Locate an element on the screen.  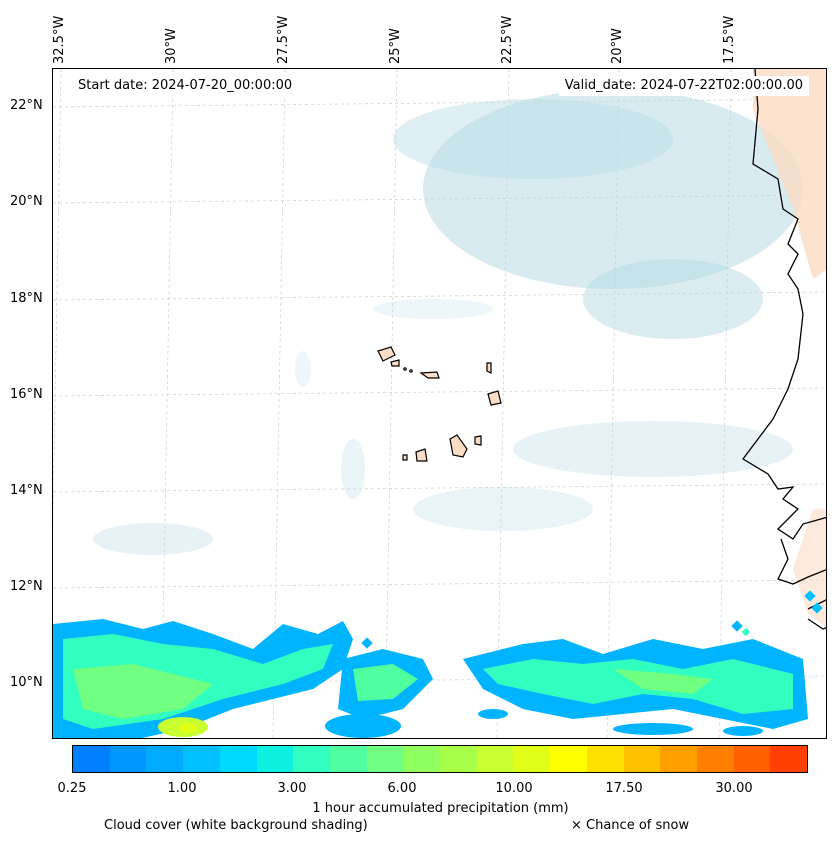
colorbar-tick-label: 0.25 is located at coordinates (72, 788).